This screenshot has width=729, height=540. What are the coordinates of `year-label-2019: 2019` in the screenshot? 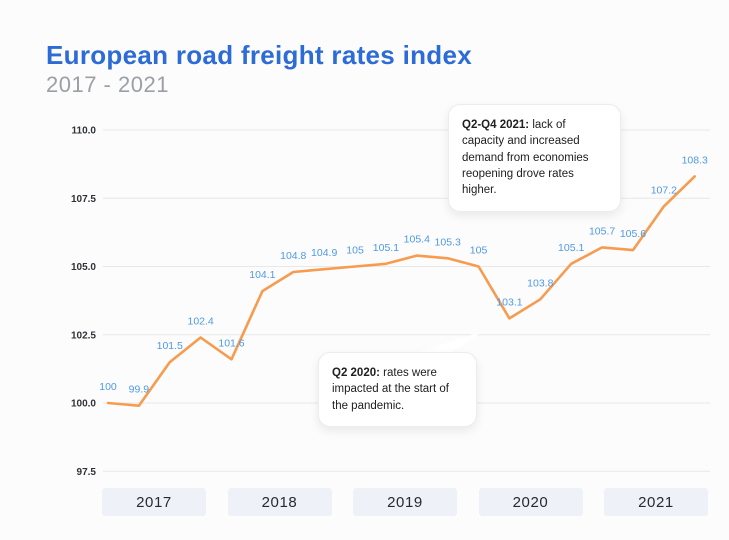 It's located at (405, 502).